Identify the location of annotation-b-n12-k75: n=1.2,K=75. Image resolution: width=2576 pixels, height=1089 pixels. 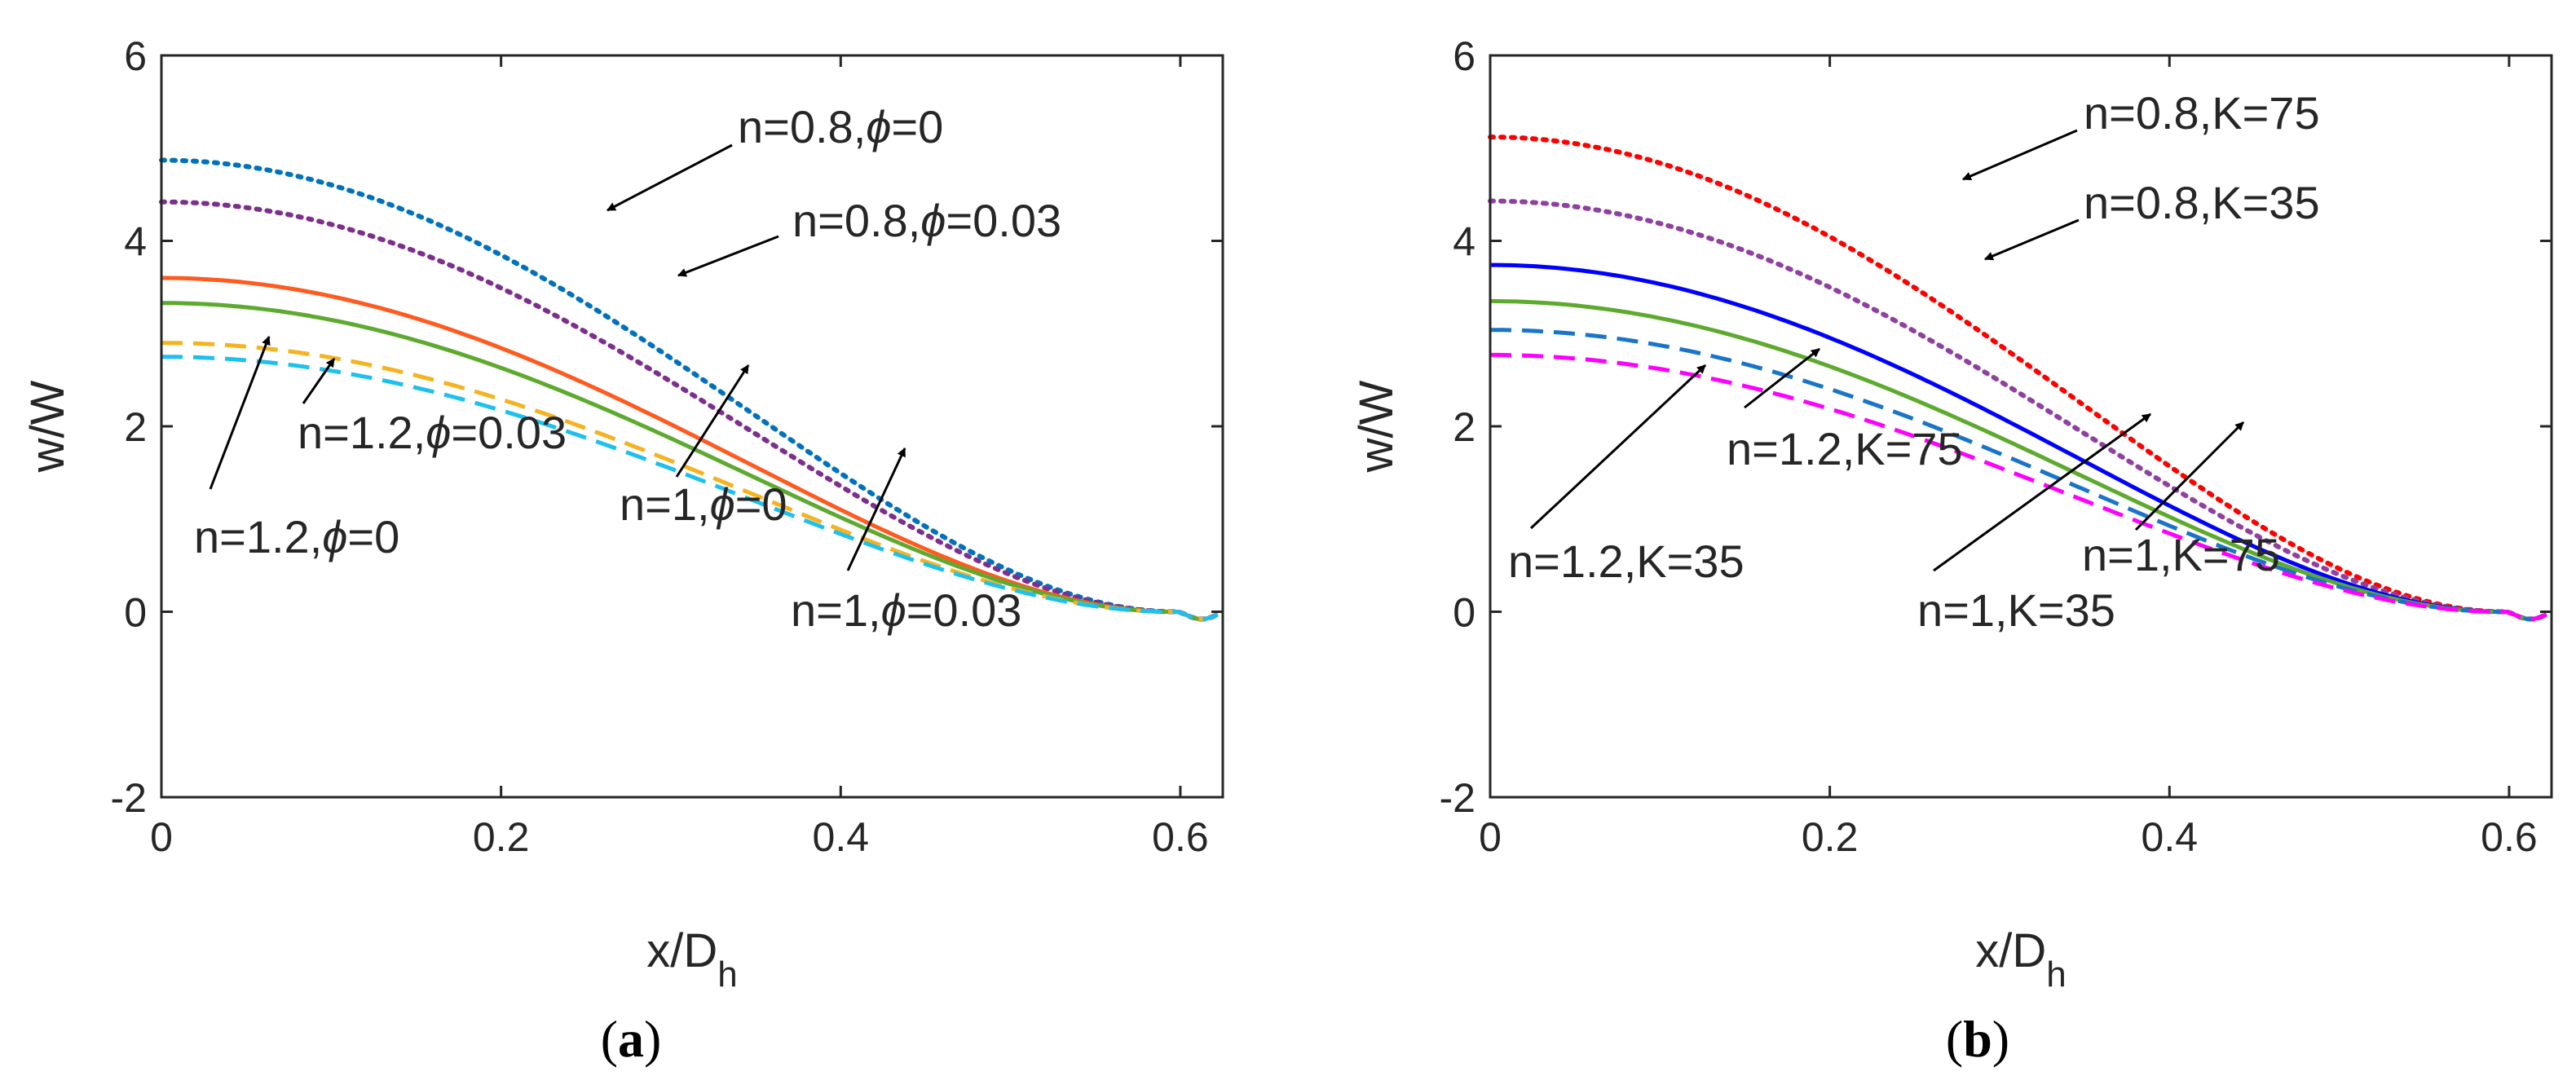
(1845, 411).